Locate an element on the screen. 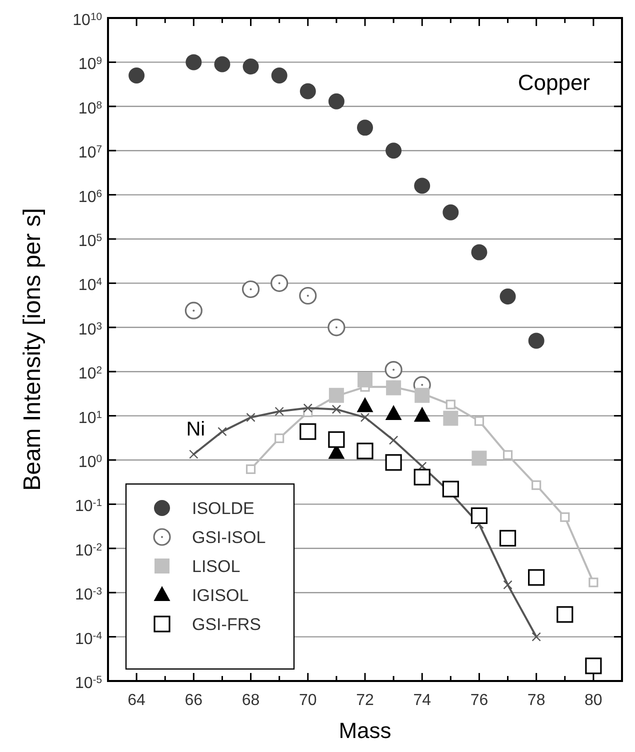 The image size is (635, 752). legend-label: IGISOL is located at coordinates (220, 595).